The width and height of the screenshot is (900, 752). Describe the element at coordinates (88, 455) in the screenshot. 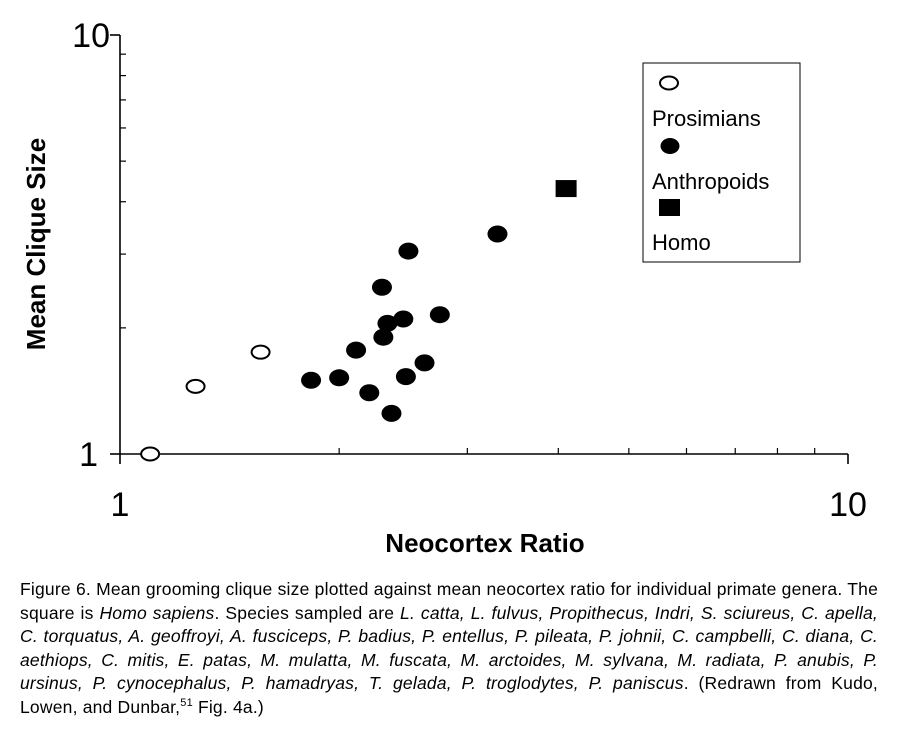

I see `y-tick-label-bottom: 1` at that location.